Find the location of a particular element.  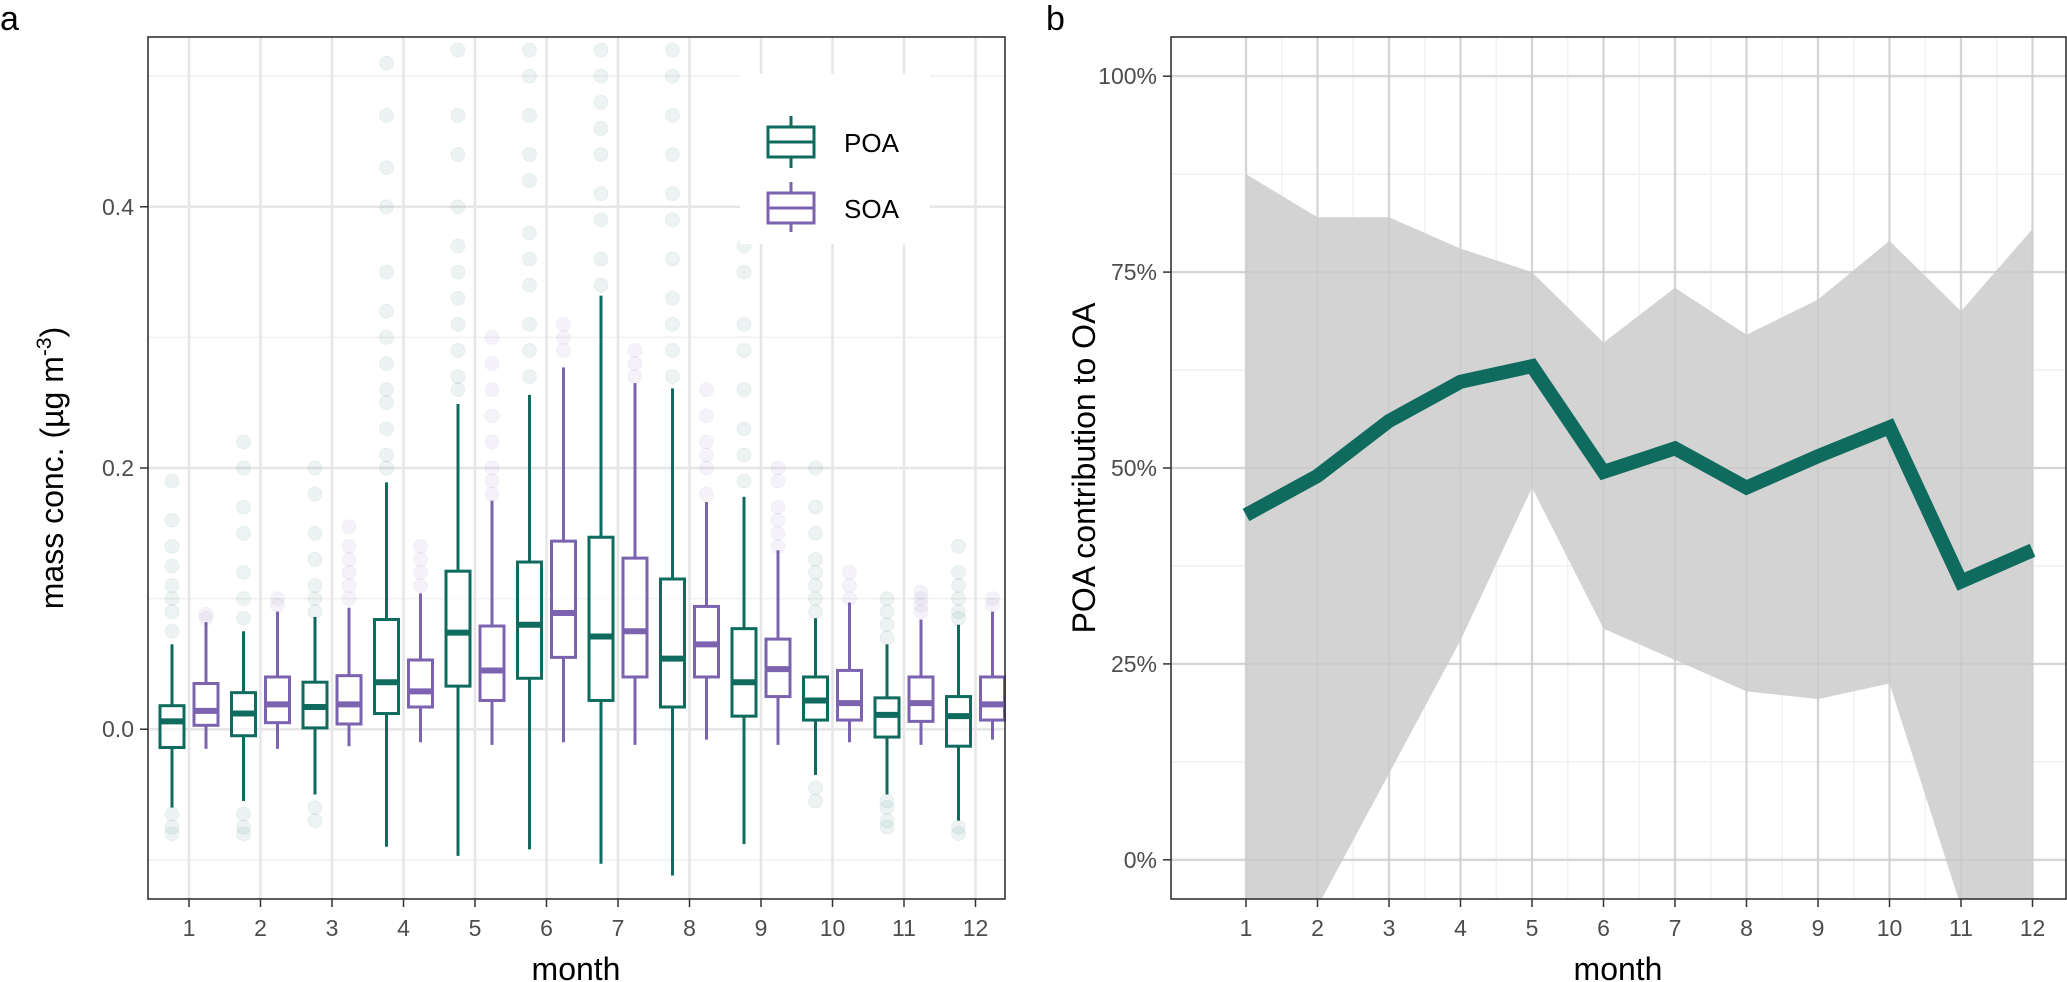

y-tick-label: 25% is located at coordinates (1134, 664).